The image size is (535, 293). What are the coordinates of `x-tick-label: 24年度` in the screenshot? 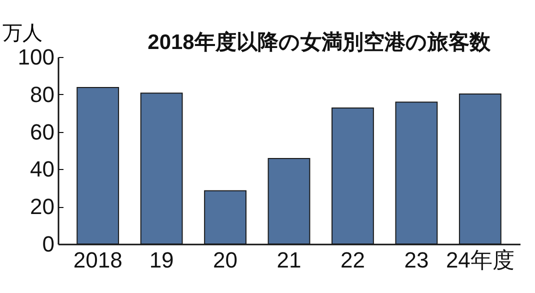 It's located at (480, 260).